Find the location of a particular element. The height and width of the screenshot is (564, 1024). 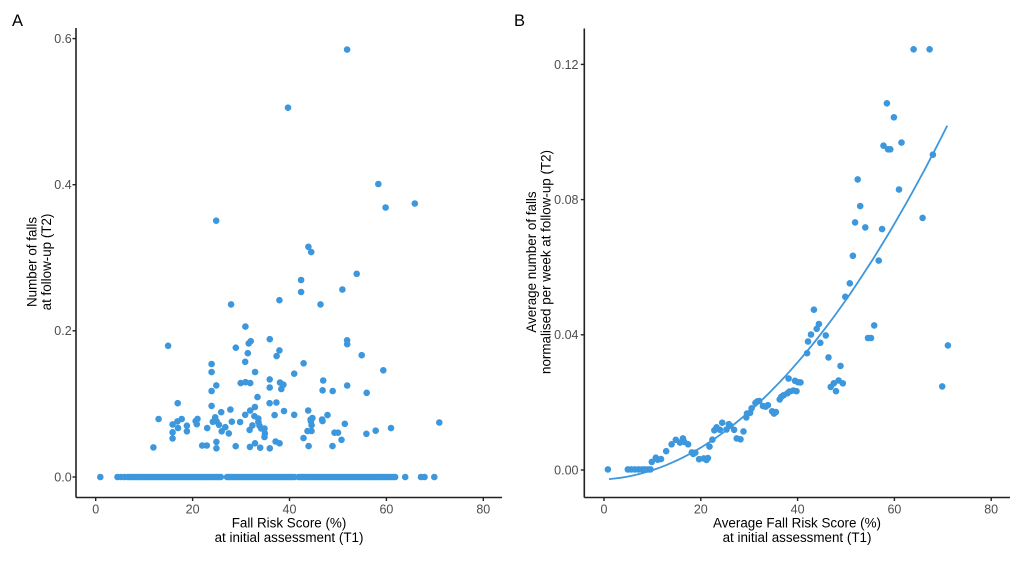

svg-text: 0.08 is located at coordinates (566, 200).